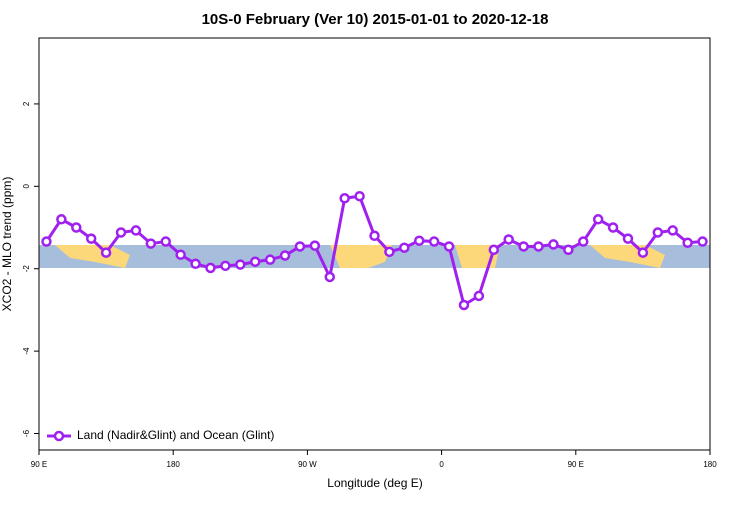 The height and width of the screenshot is (505, 750). What do you see at coordinates (26, 351) in the screenshot?
I see `y-tick-label: -4` at bounding box center [26, 351].